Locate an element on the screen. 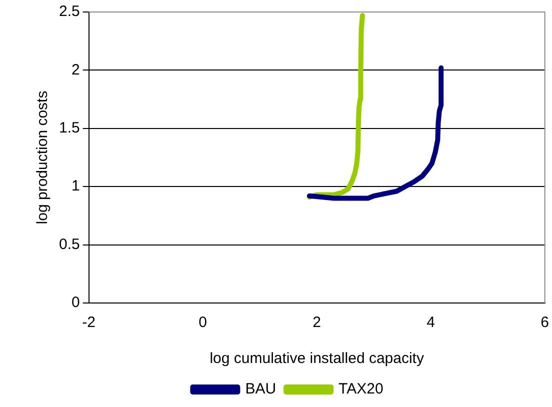 Image resolution: width=552 pixels, height=407 pixels. legend-label: TAX20 is located at coordinates (361, 389).